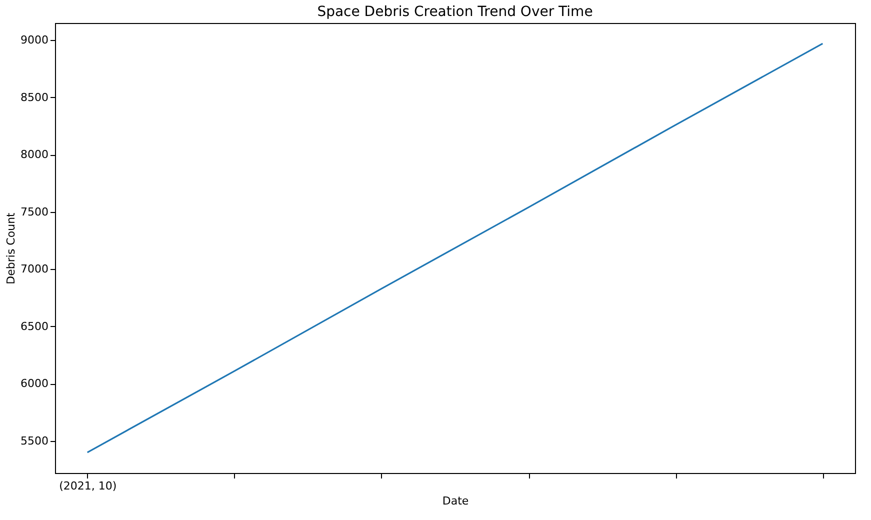 The height and width of the screenshot is (520, 871). I want to click on y-tick-label: 8000, so click(34, 155).